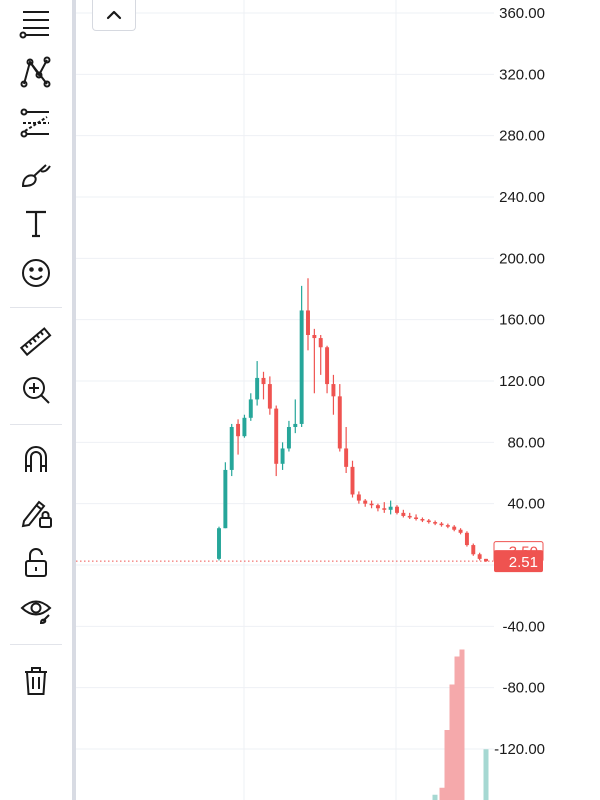  What do you see at coordinates (522, 320) in the screenshot?
I see `y-axis-tick-label: 160.00` at bounding box center [522, 320].